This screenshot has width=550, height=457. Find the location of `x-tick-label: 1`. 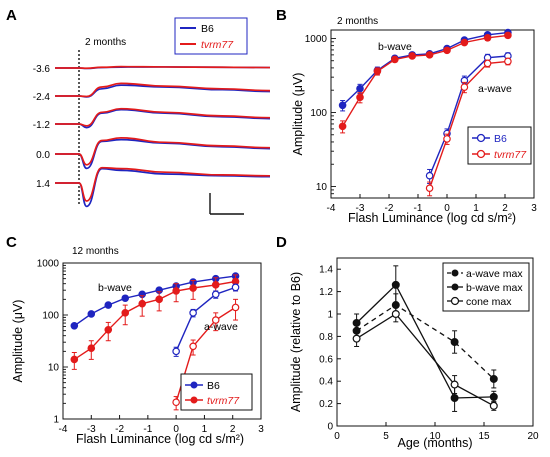

x-tick-label: 1 is located at coordinates (476, 208).